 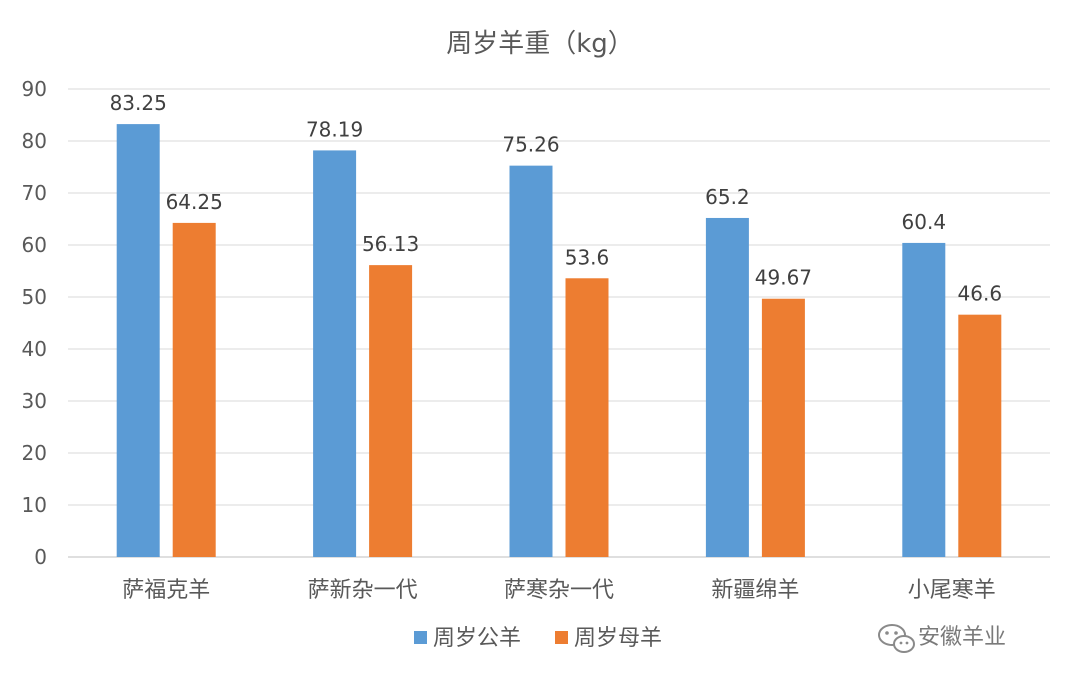 What do you see at coordinates (962, 637) in the screenshot?
I see `watermark-text: 安徽羊业` at bounding box center [962, 637].